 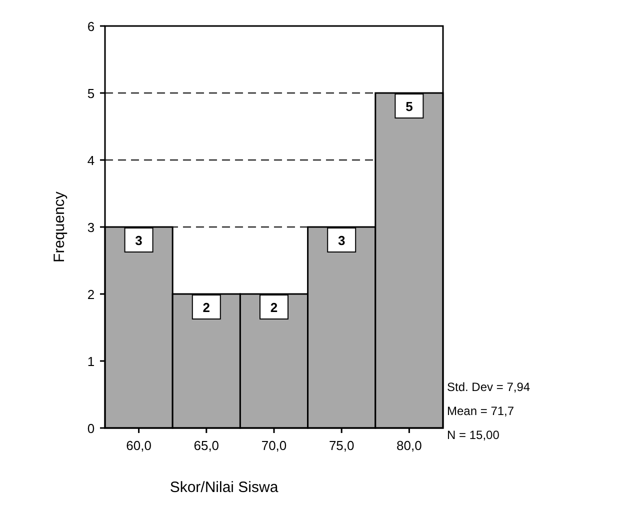 What do you see at coordinates (409, 445) in the screenshot?
I see `x-tick-label: 80,0` at bounding box center [409, 445].